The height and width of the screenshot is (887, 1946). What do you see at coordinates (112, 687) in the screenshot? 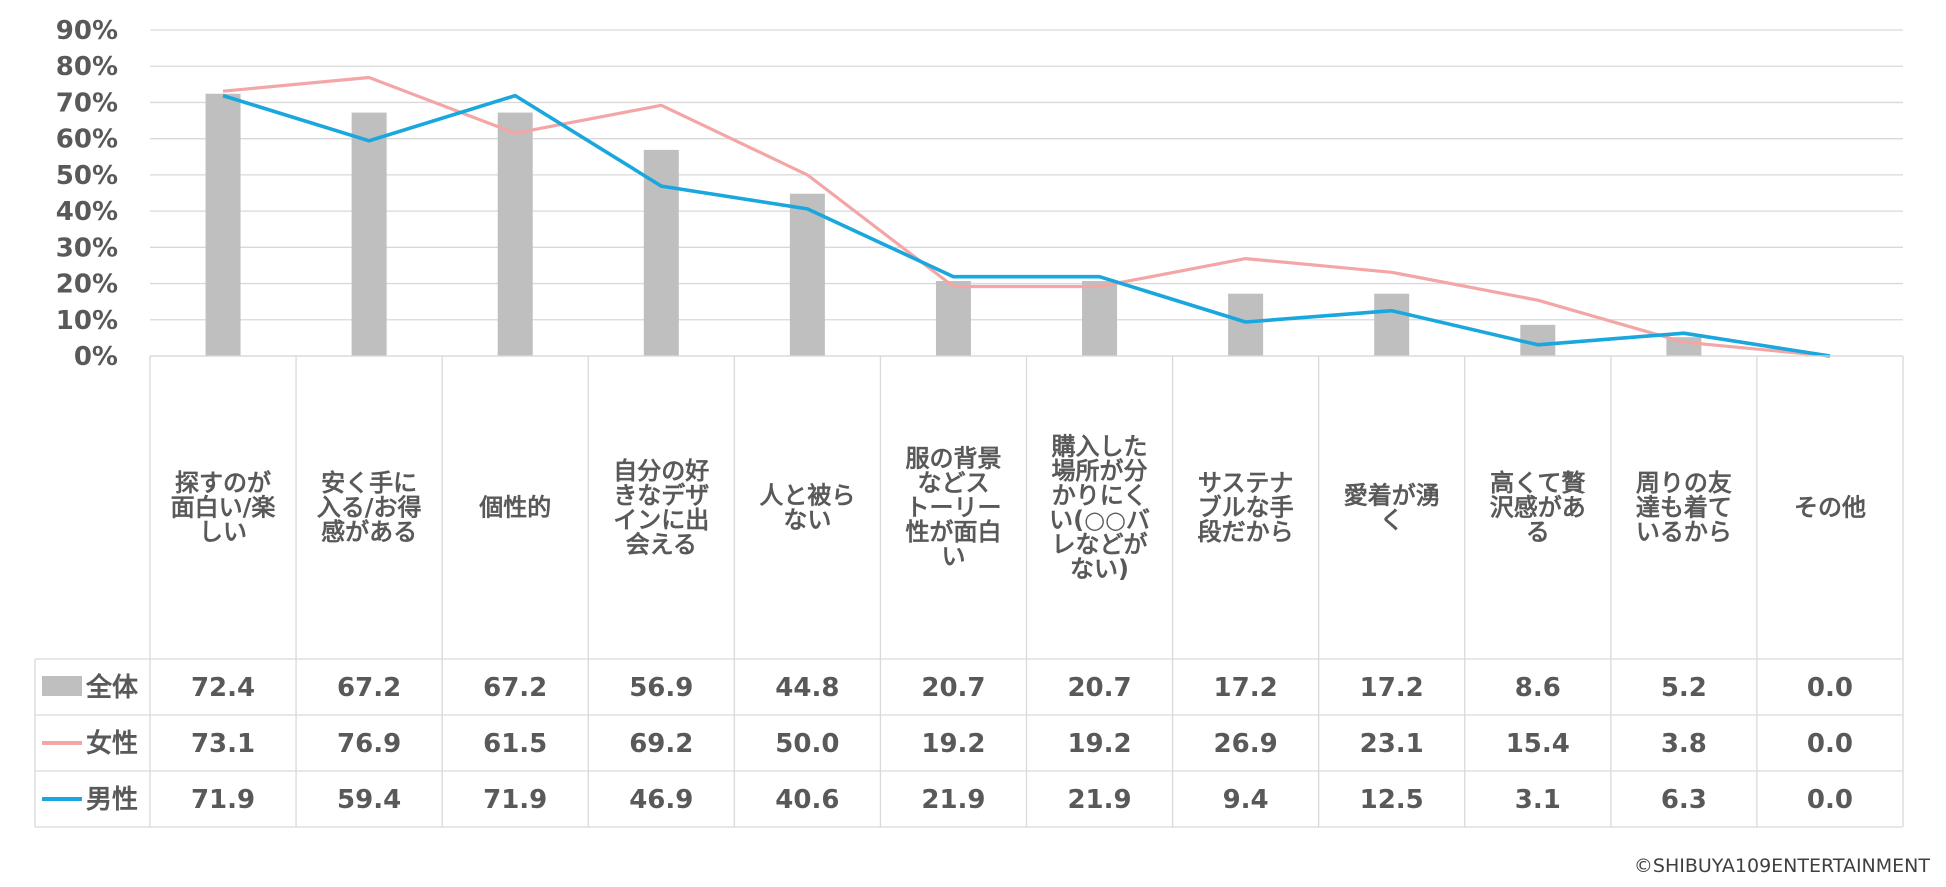
I see `legend-label: 全体` at bounding box center [112, 687].